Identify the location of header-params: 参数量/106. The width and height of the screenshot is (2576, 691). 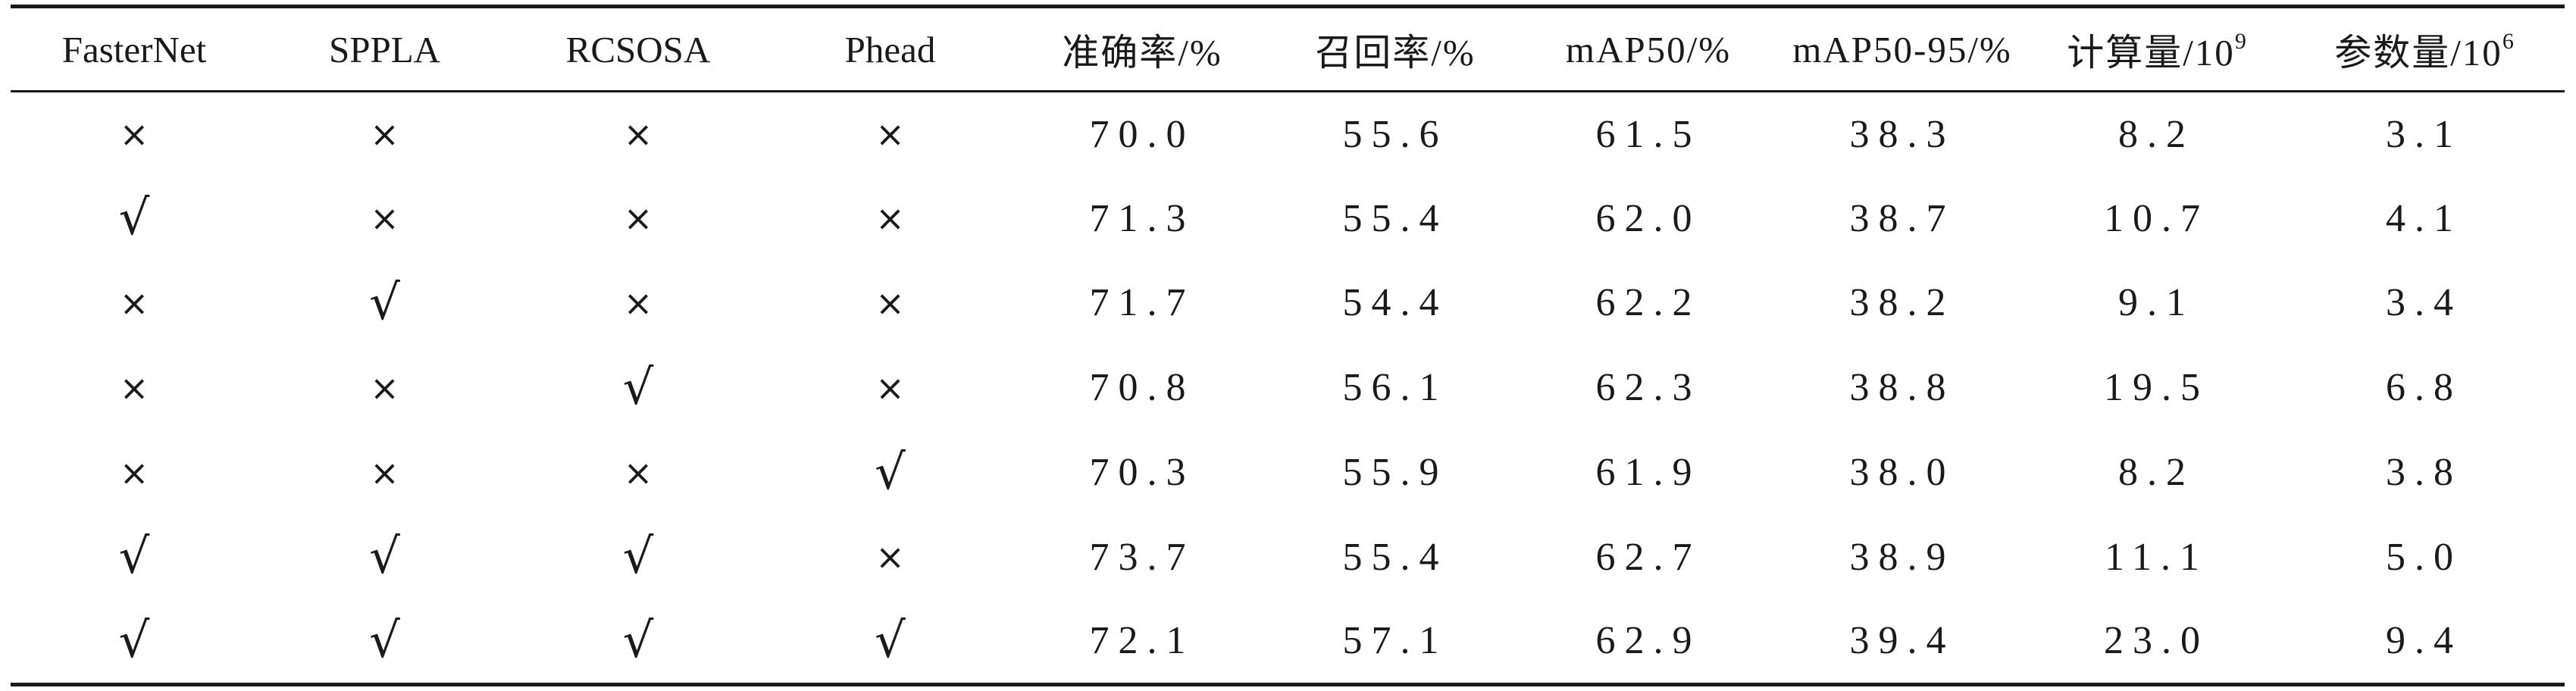
(2424, 48).